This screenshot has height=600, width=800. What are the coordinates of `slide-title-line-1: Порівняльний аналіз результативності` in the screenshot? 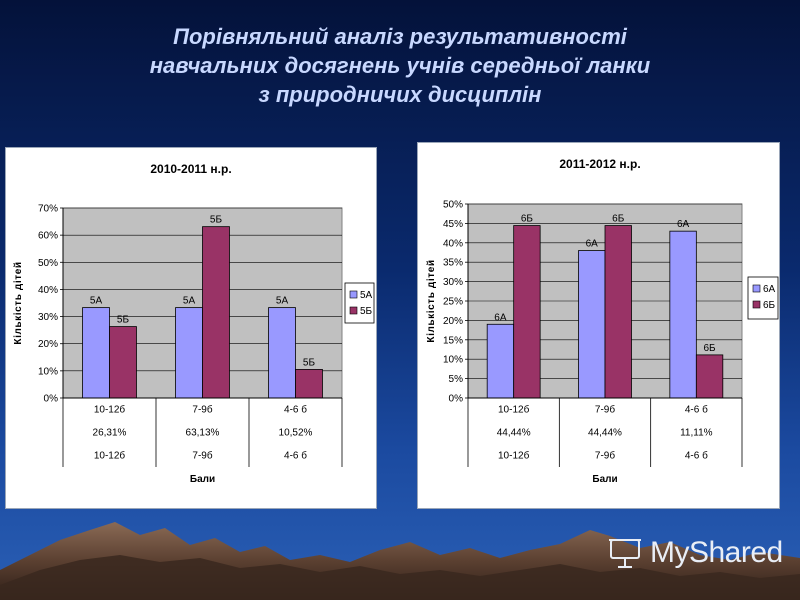 It's located at (400, 36).